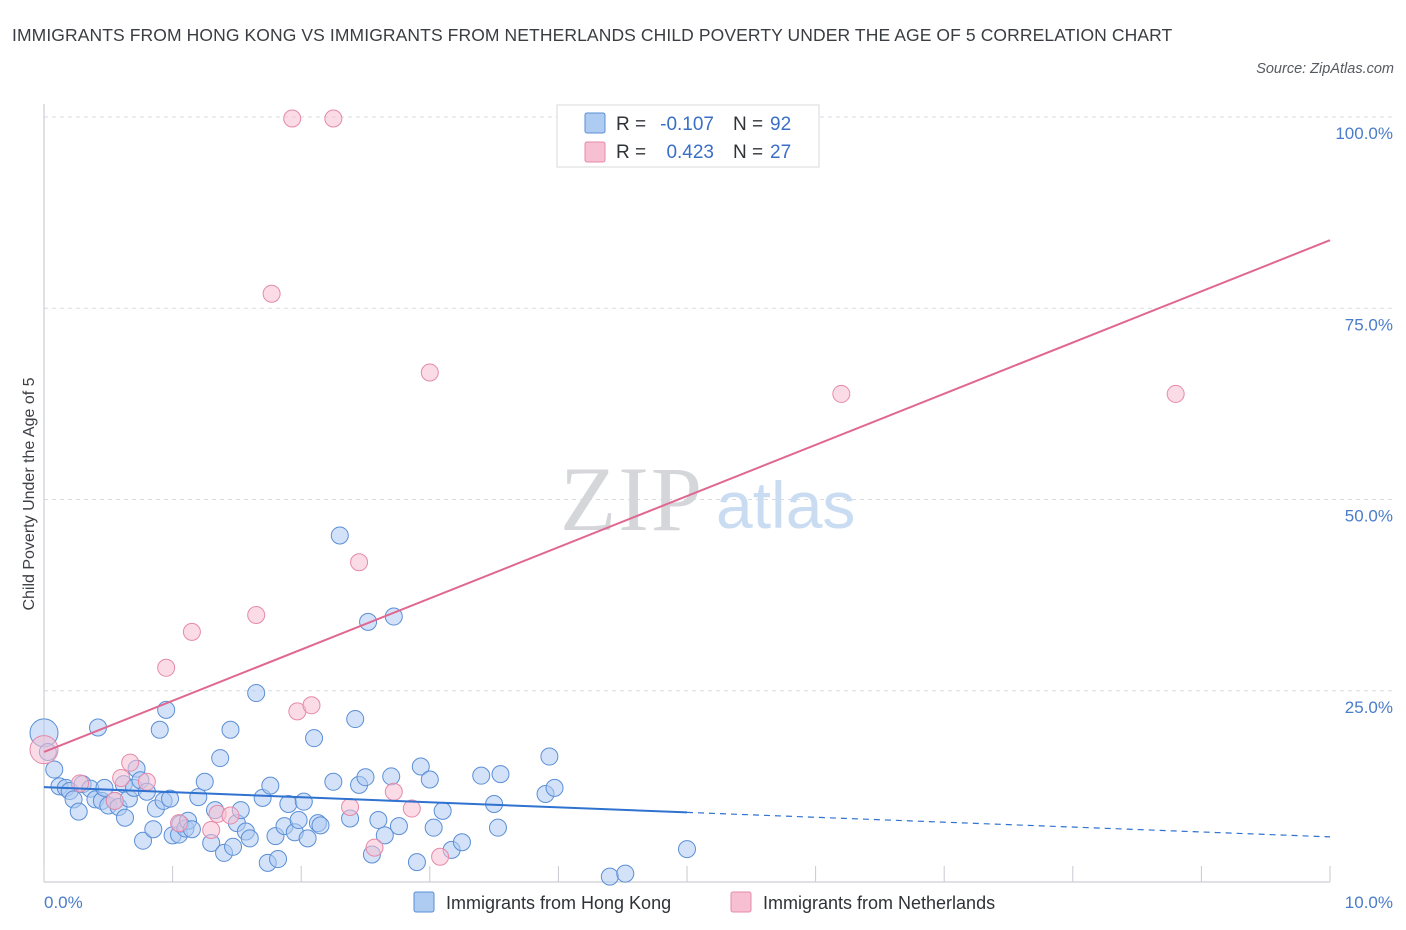 The height and width of the screenshot is (930, 1406). What do you see at coordinates (558, 903) in the screenshot?
I see `legend-label-hong-kong: Immigrants from Hong Kong` at bounding box center [558, 903].